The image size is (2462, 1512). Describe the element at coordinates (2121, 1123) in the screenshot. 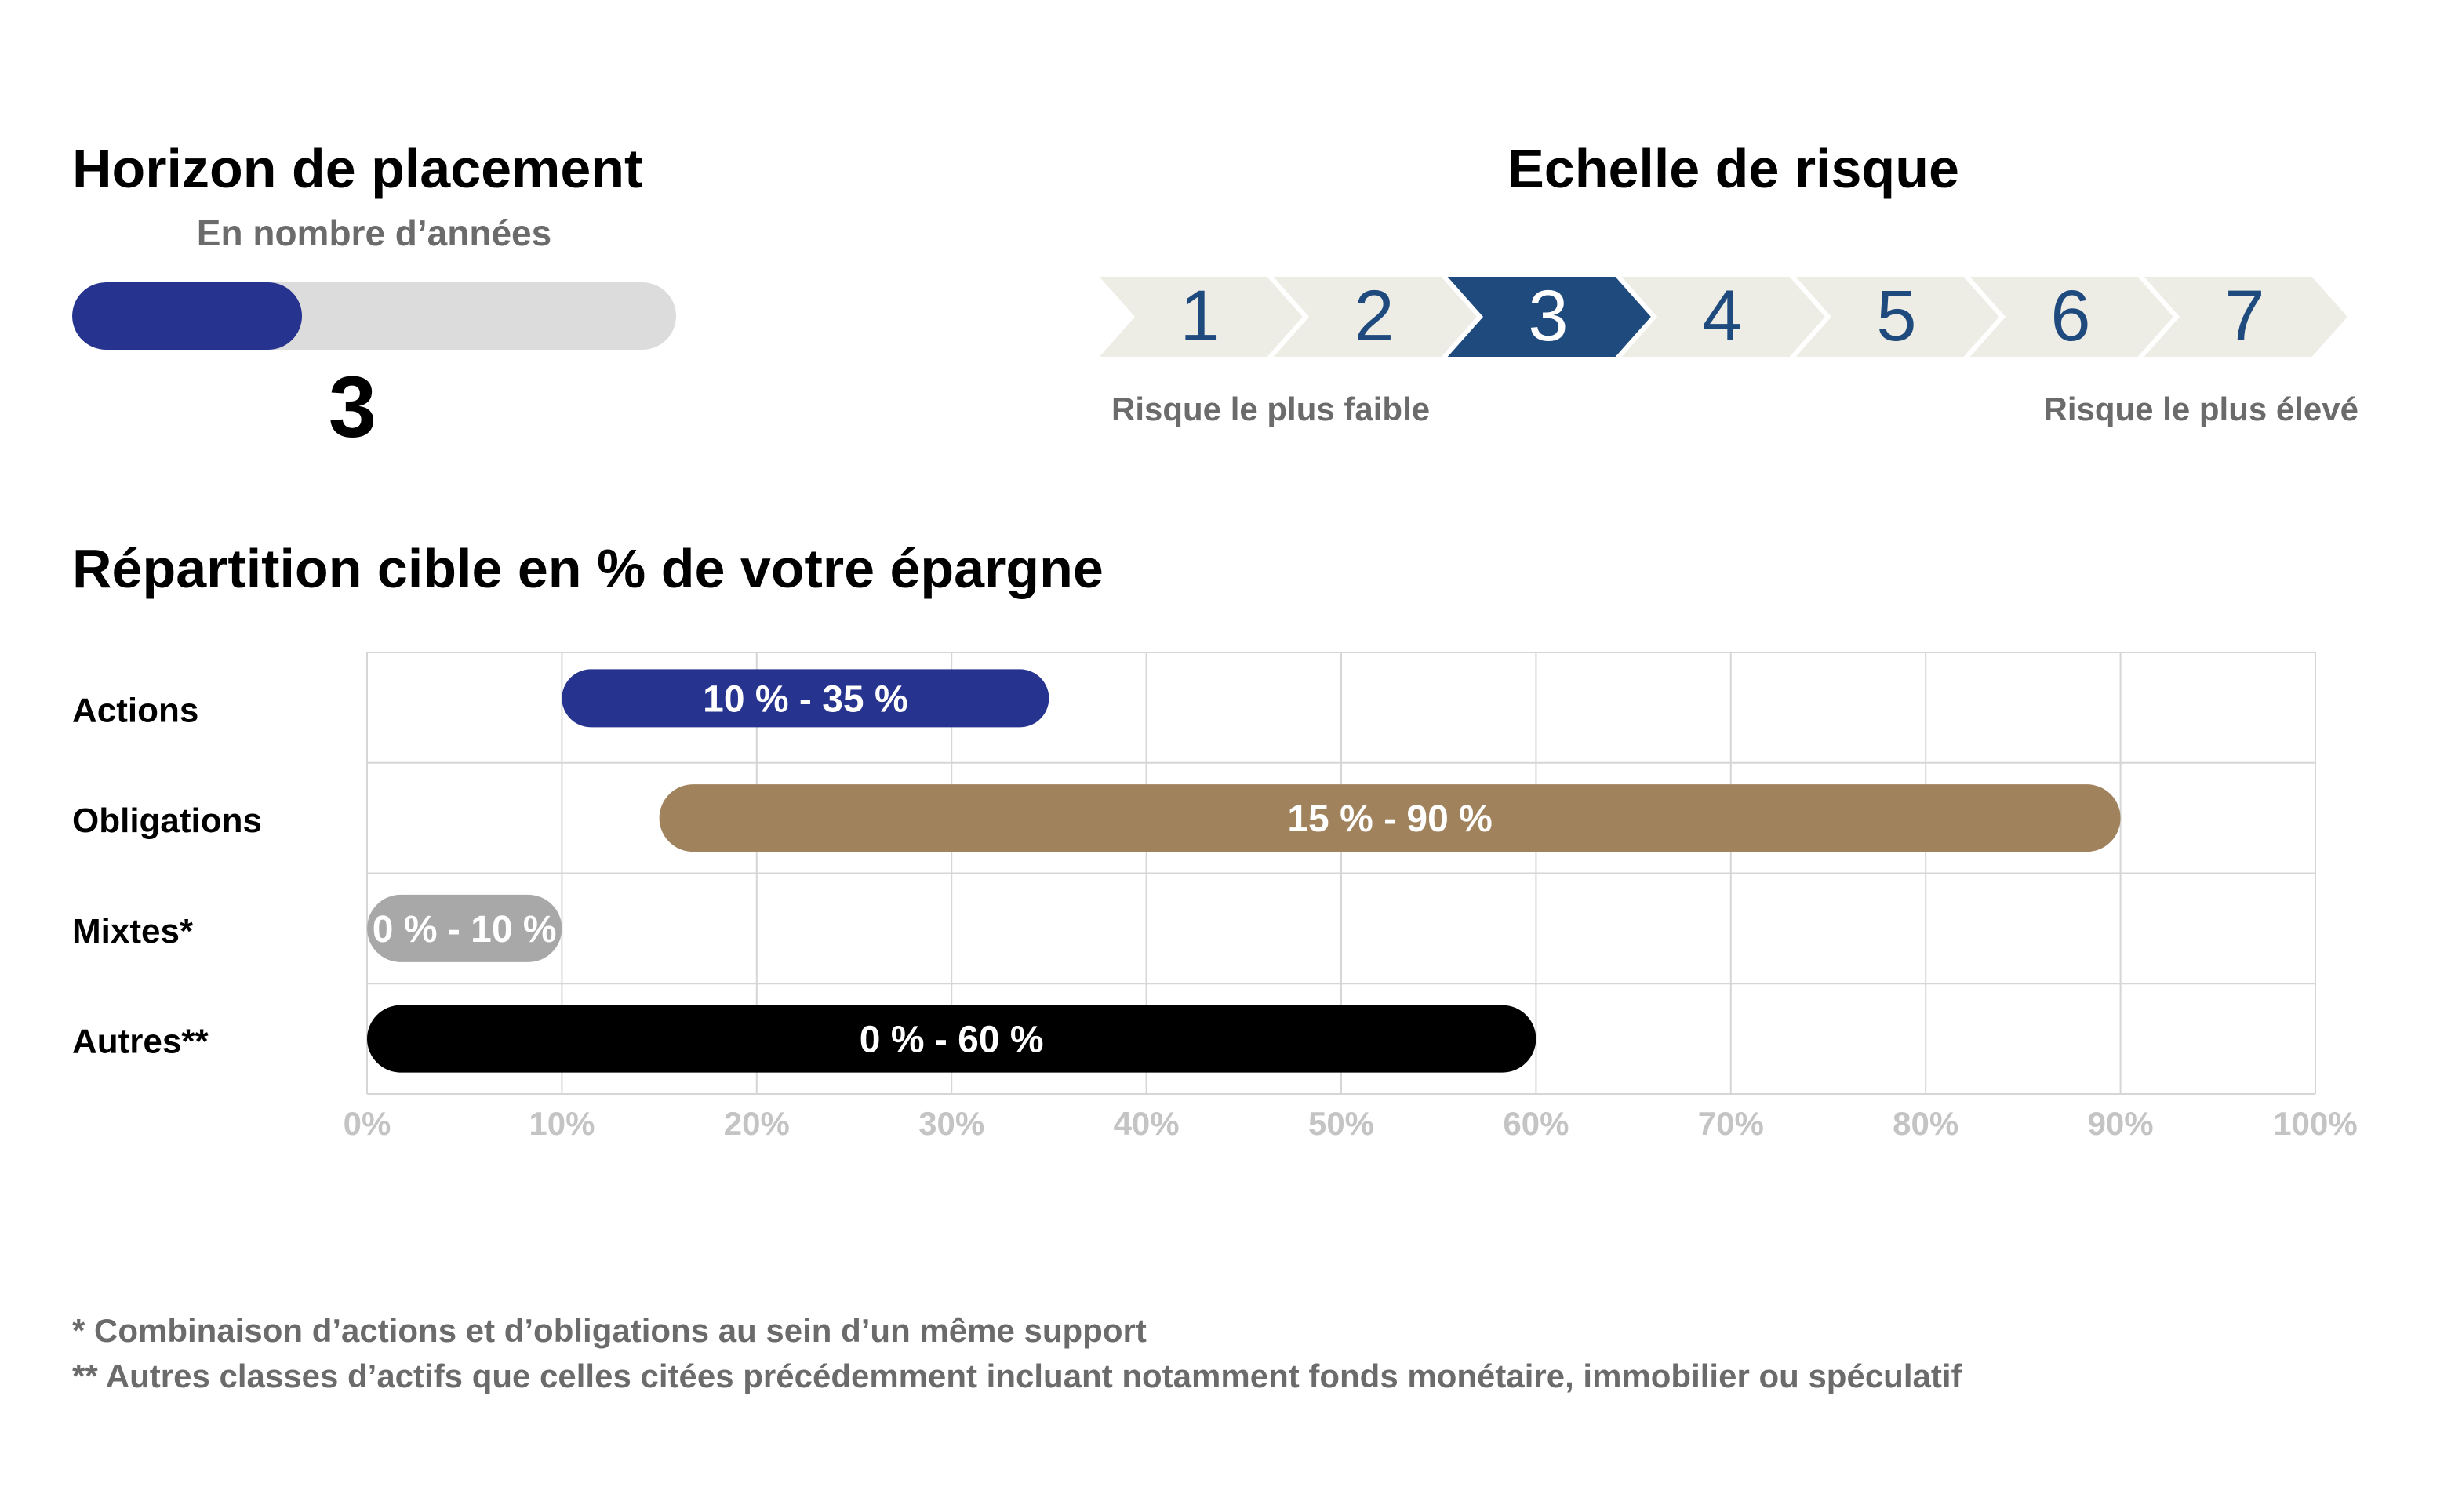

I see `x-tick-label: 90%` at that location.